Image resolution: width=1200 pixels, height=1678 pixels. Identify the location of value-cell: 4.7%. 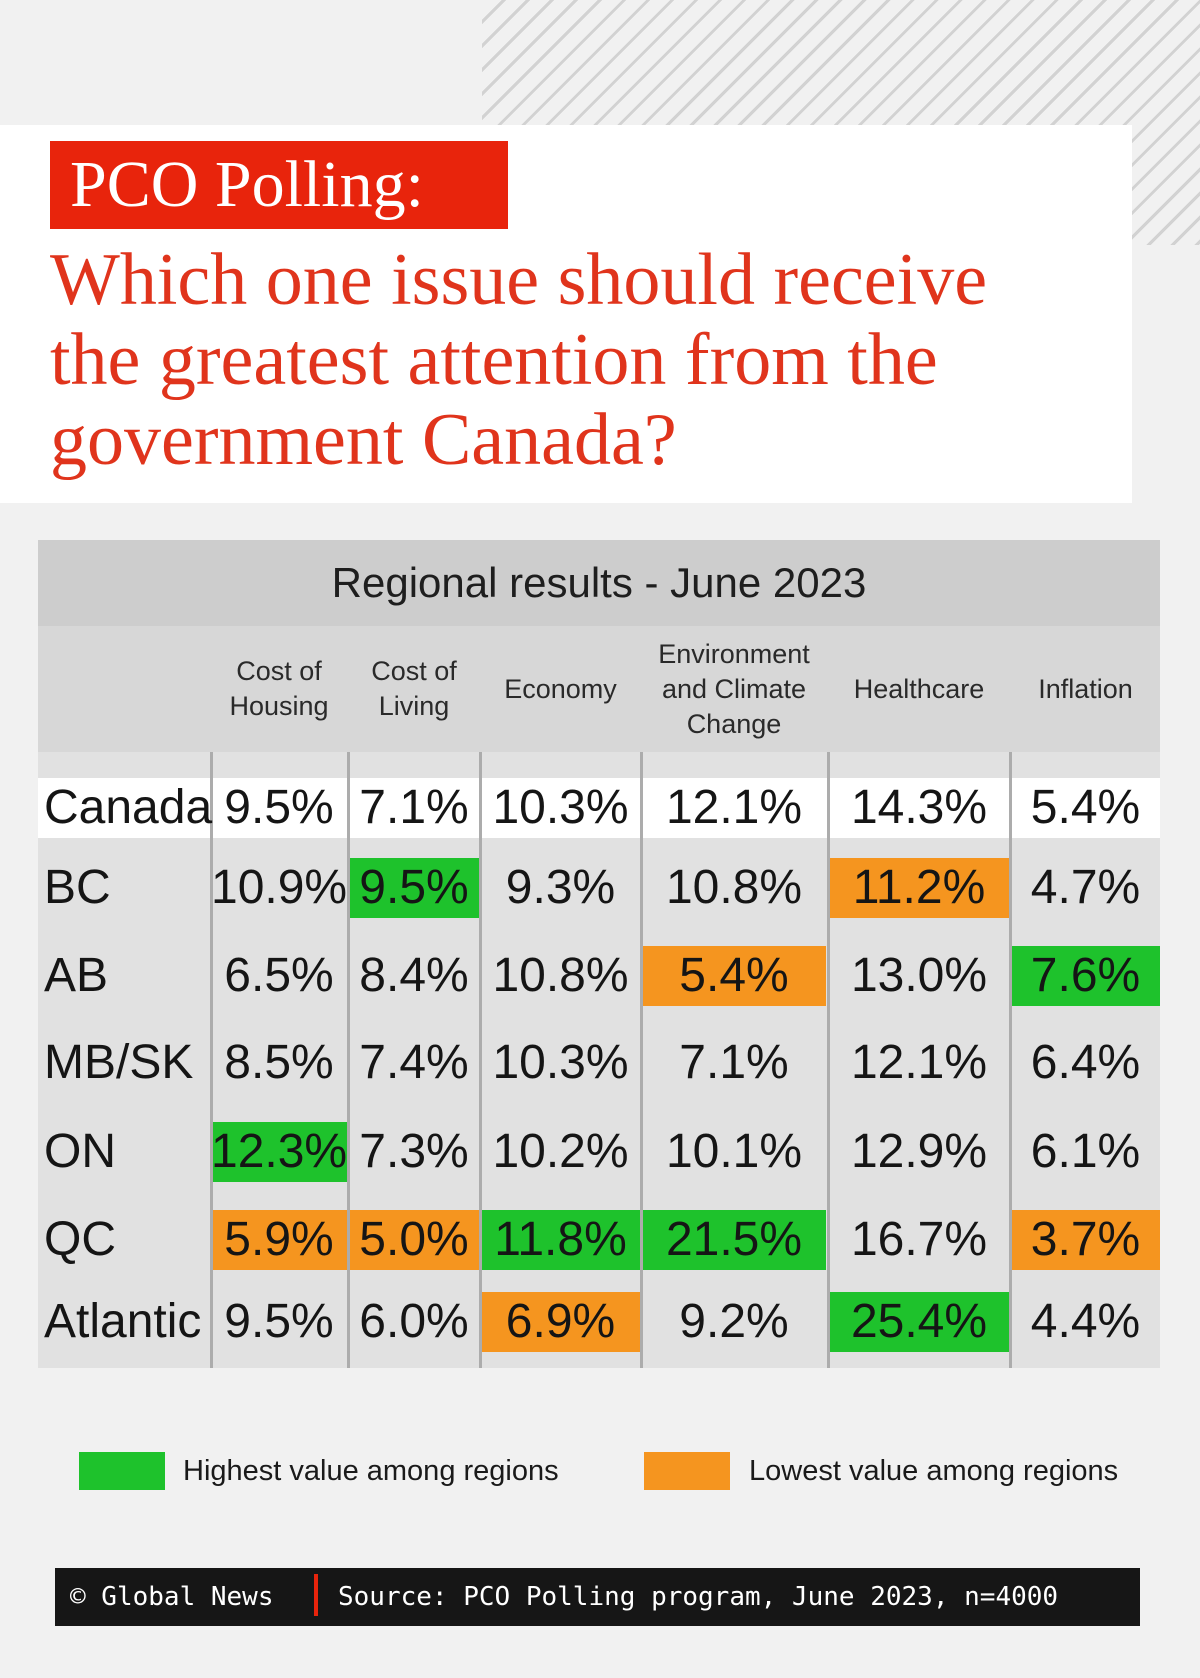
(1085, 887).